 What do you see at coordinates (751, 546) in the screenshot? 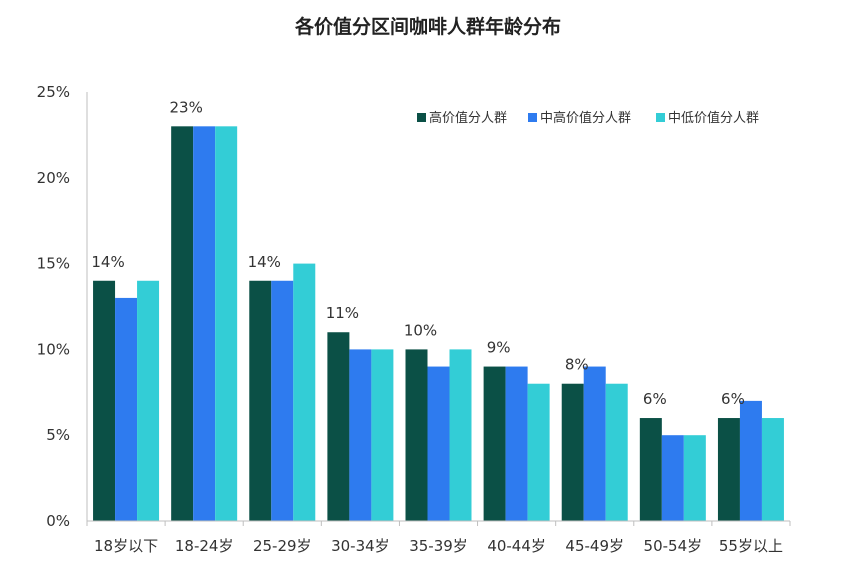
I see `x-tick-label: 55岁以上` at bounding box center [751, 546].